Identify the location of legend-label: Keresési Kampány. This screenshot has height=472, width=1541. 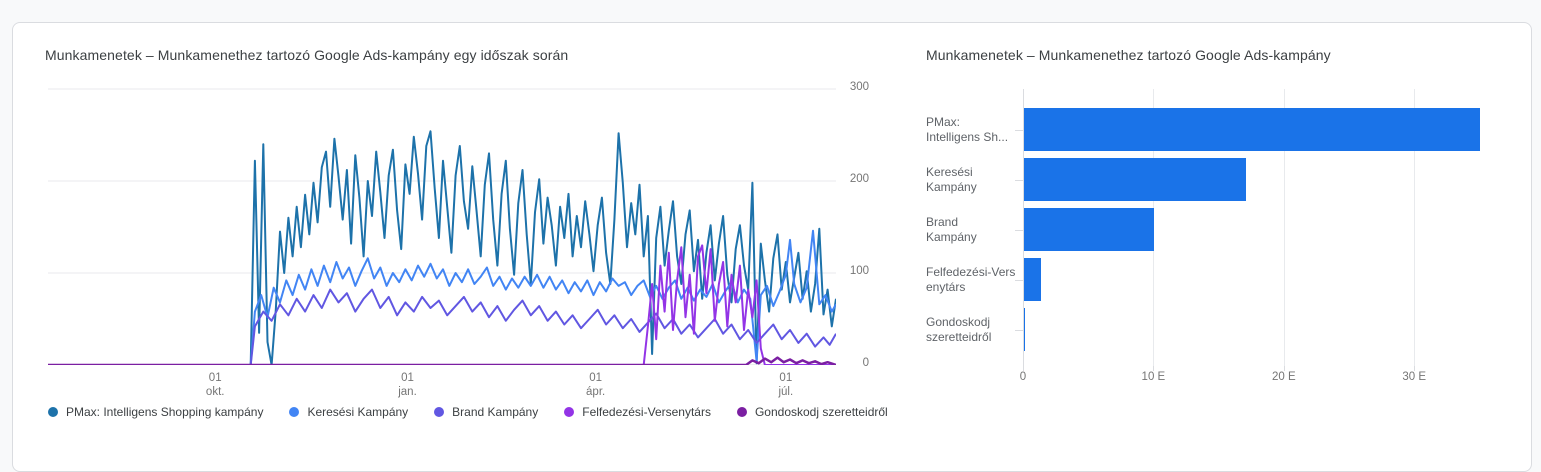
(357, 412).